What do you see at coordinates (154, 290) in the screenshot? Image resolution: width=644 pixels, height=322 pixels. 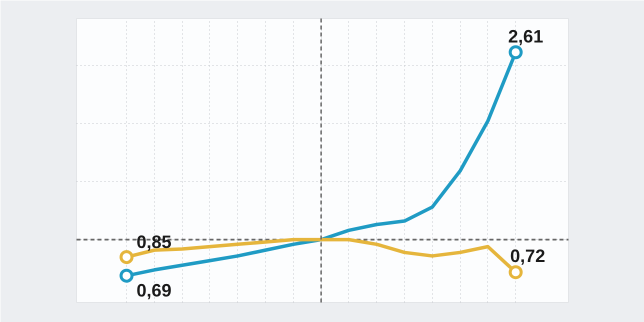 I see `data-label: 0,69` at bounding box center [154, 290].